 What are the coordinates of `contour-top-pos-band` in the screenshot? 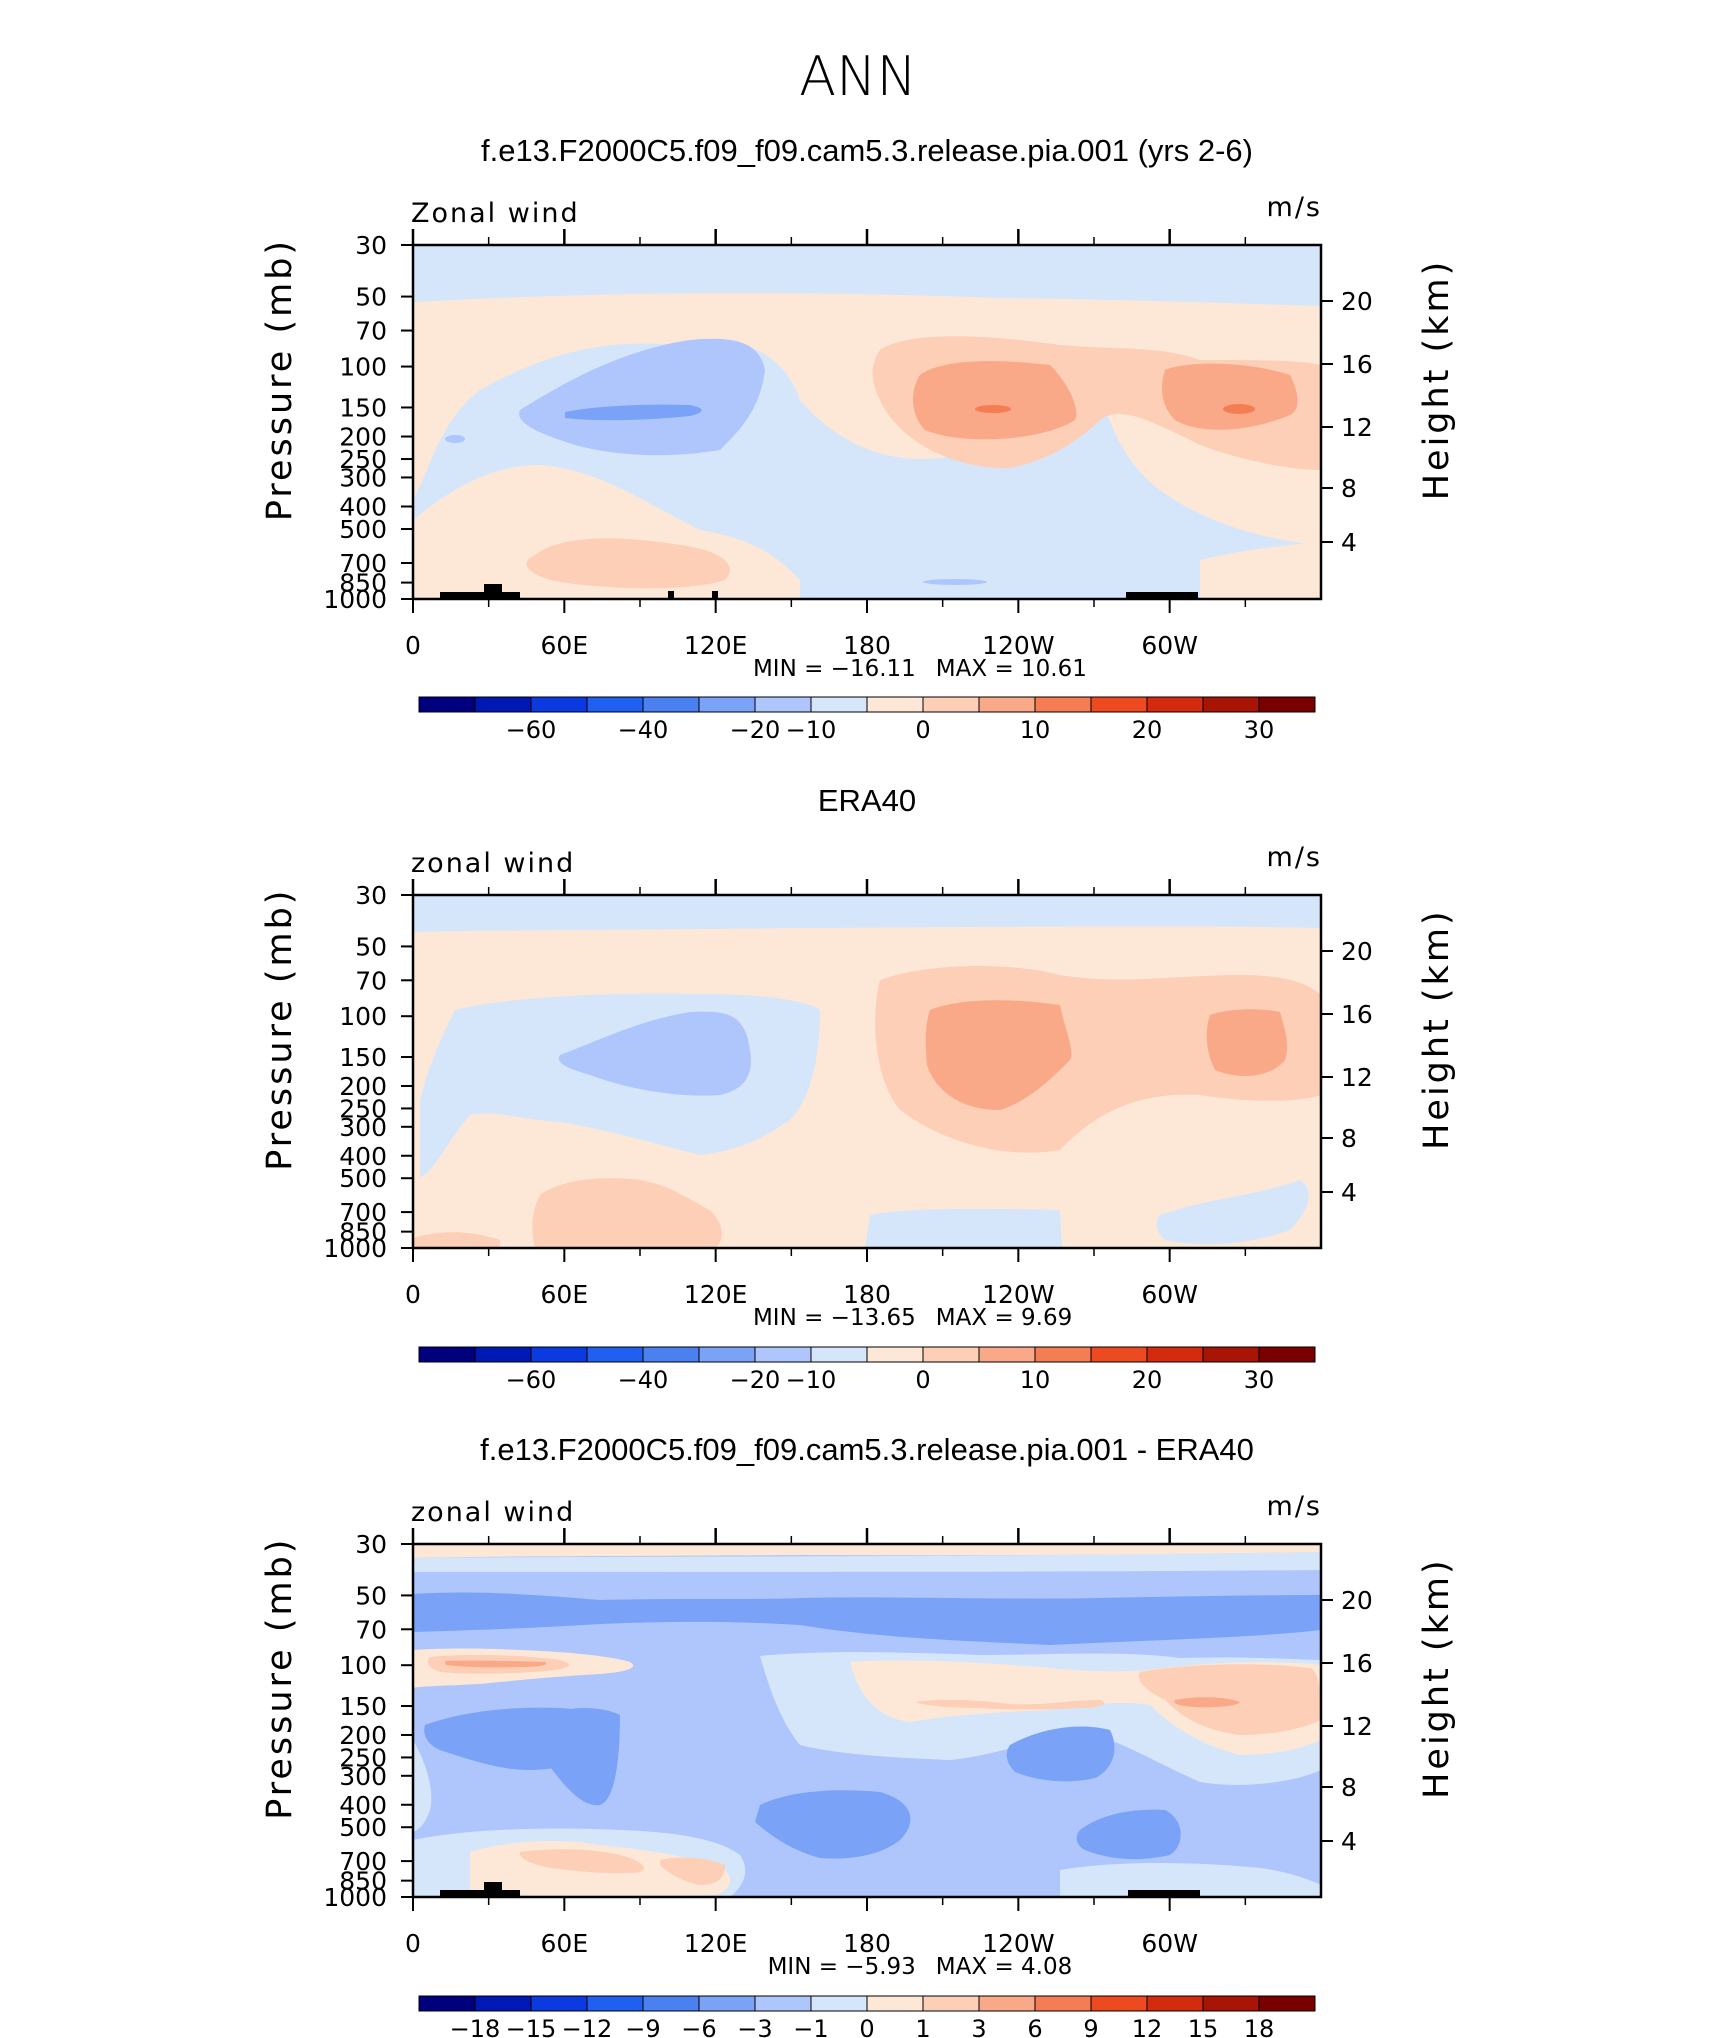 It's located at (867, 1551).